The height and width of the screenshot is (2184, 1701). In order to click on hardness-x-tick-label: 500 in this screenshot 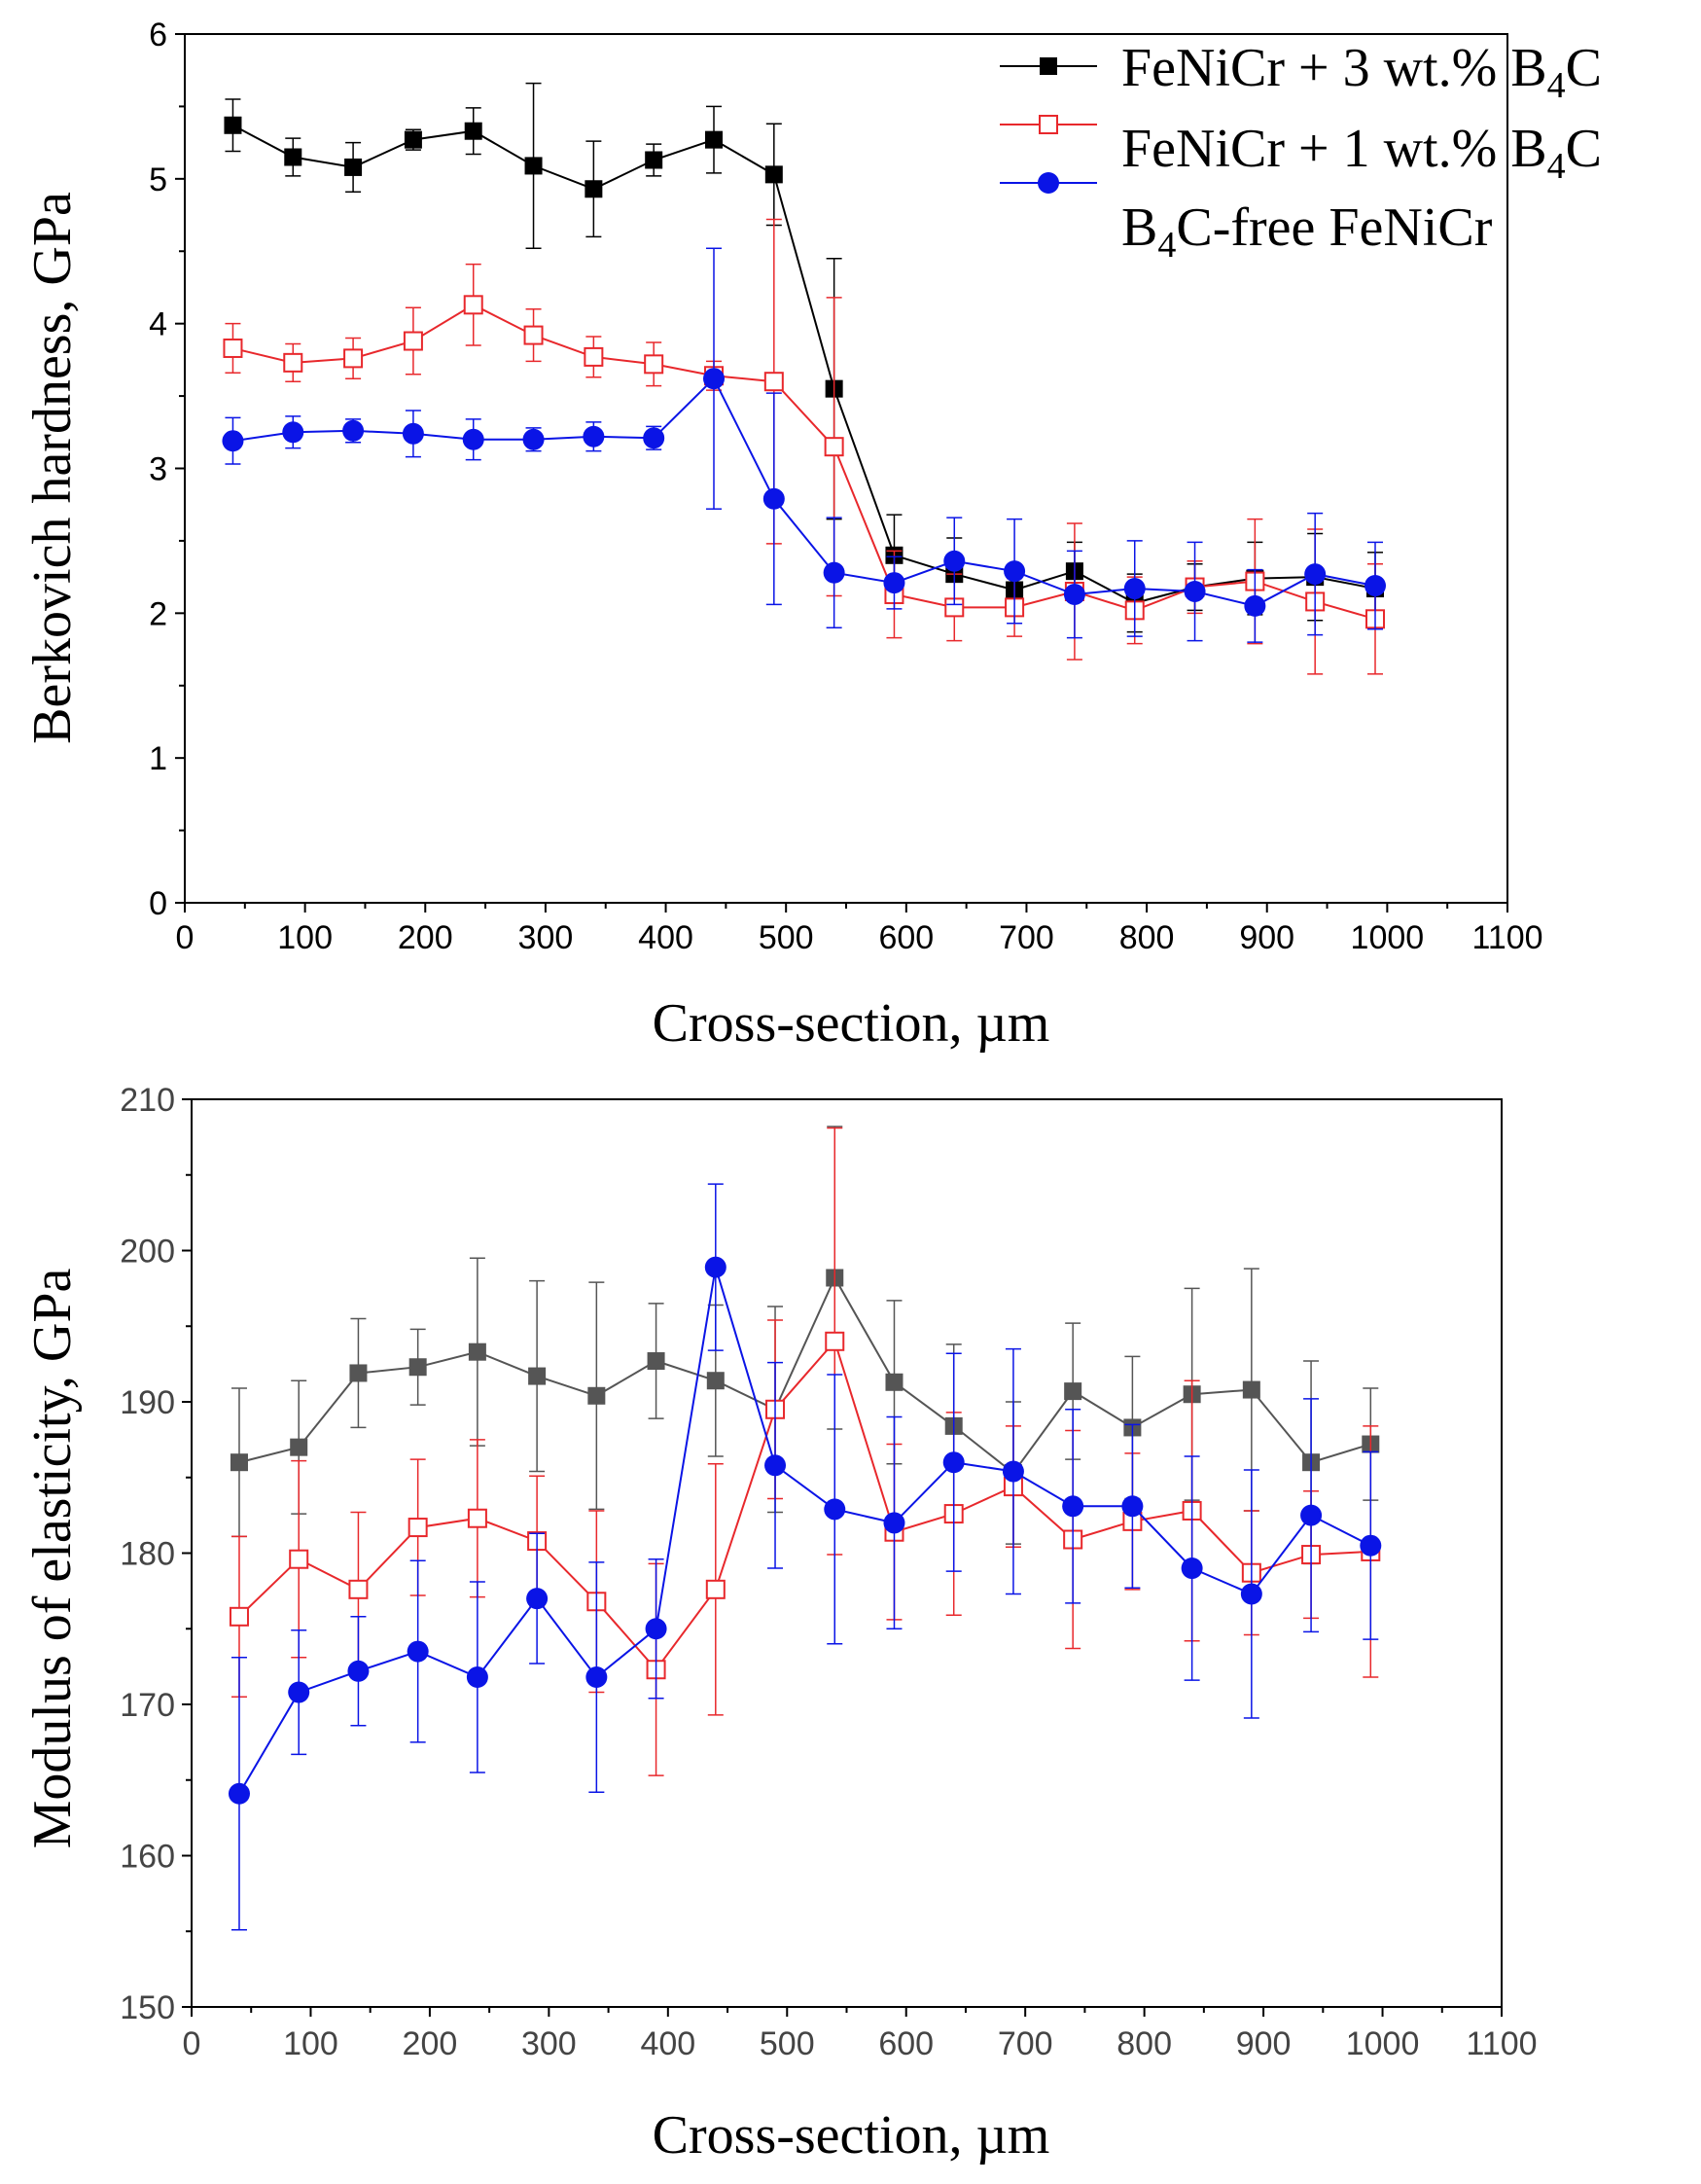, I will do `click(786, 937)`.